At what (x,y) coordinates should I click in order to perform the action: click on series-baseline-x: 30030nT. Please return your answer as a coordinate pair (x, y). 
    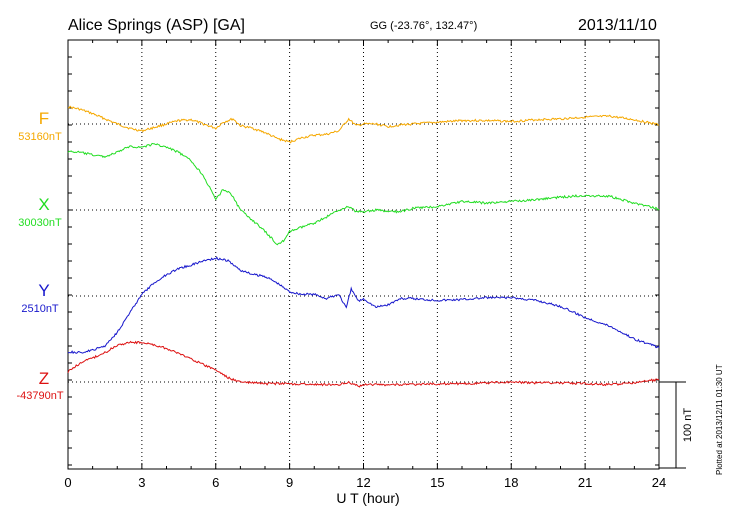
    Looking at the image, I should click on (40, 223).